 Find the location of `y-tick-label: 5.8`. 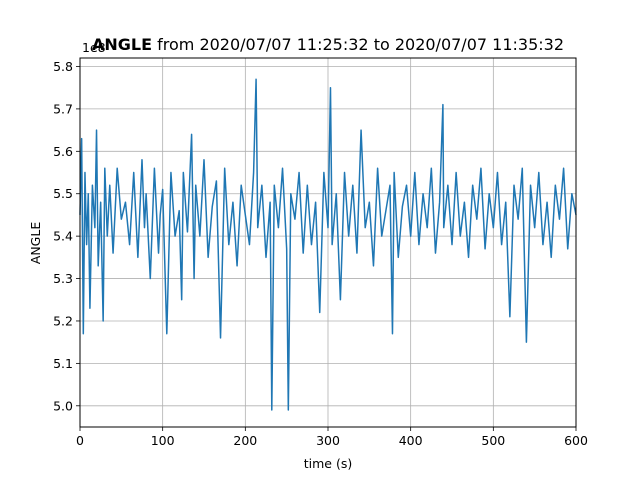

y-tick-label: 5.8 is located at coordinates (63, 66).